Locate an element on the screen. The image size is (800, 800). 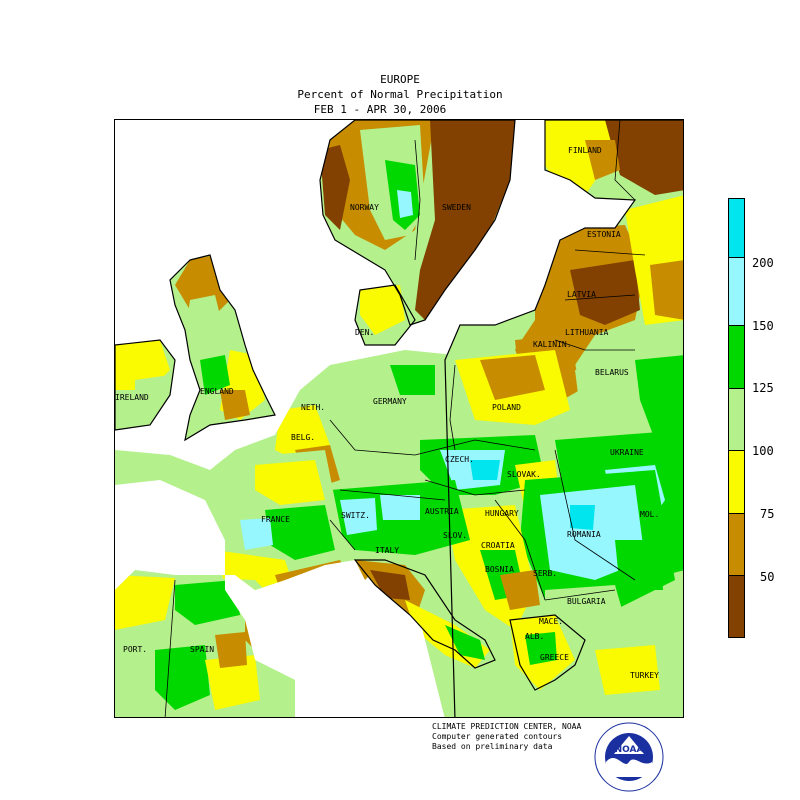
precip-zone-iberia-wet is located at coordinates (207, 602).